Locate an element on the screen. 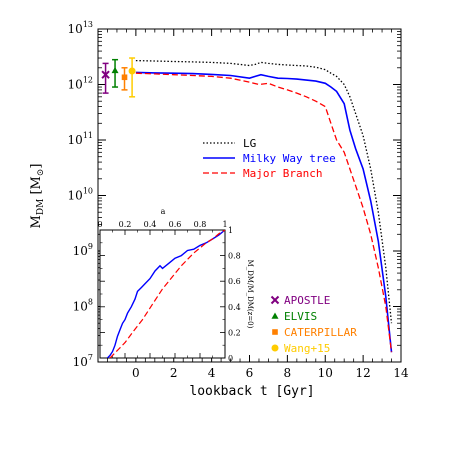  x-tick-label: 12 is located at coordinates (362, 373).